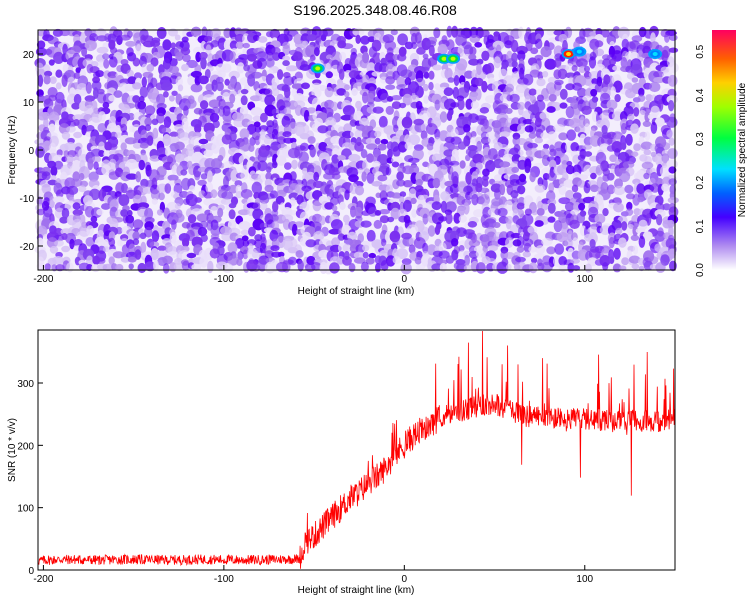  Describe the element at coordinates (655, 54) in the screenshot. I see `spectrogram-hotspot` at that location.